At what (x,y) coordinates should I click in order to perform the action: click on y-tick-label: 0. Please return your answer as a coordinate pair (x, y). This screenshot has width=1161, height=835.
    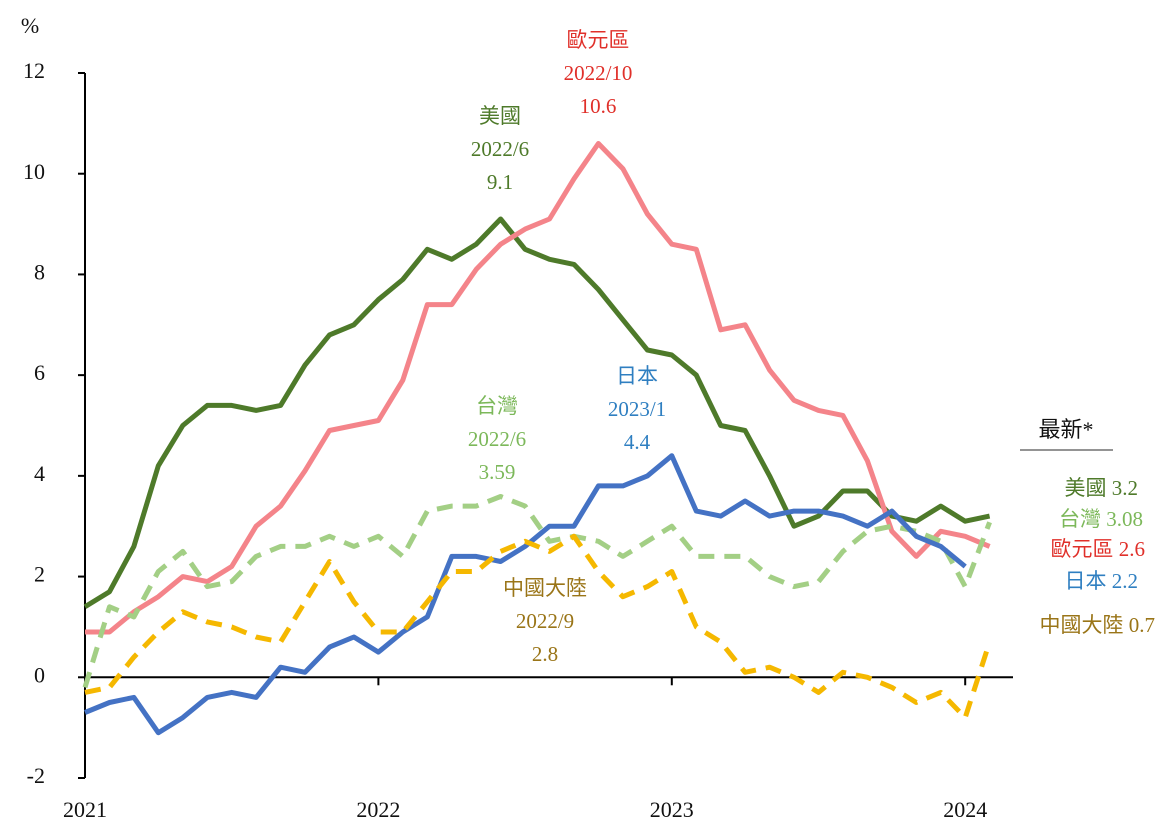
    Looking at the image, I should click on (39, 674).